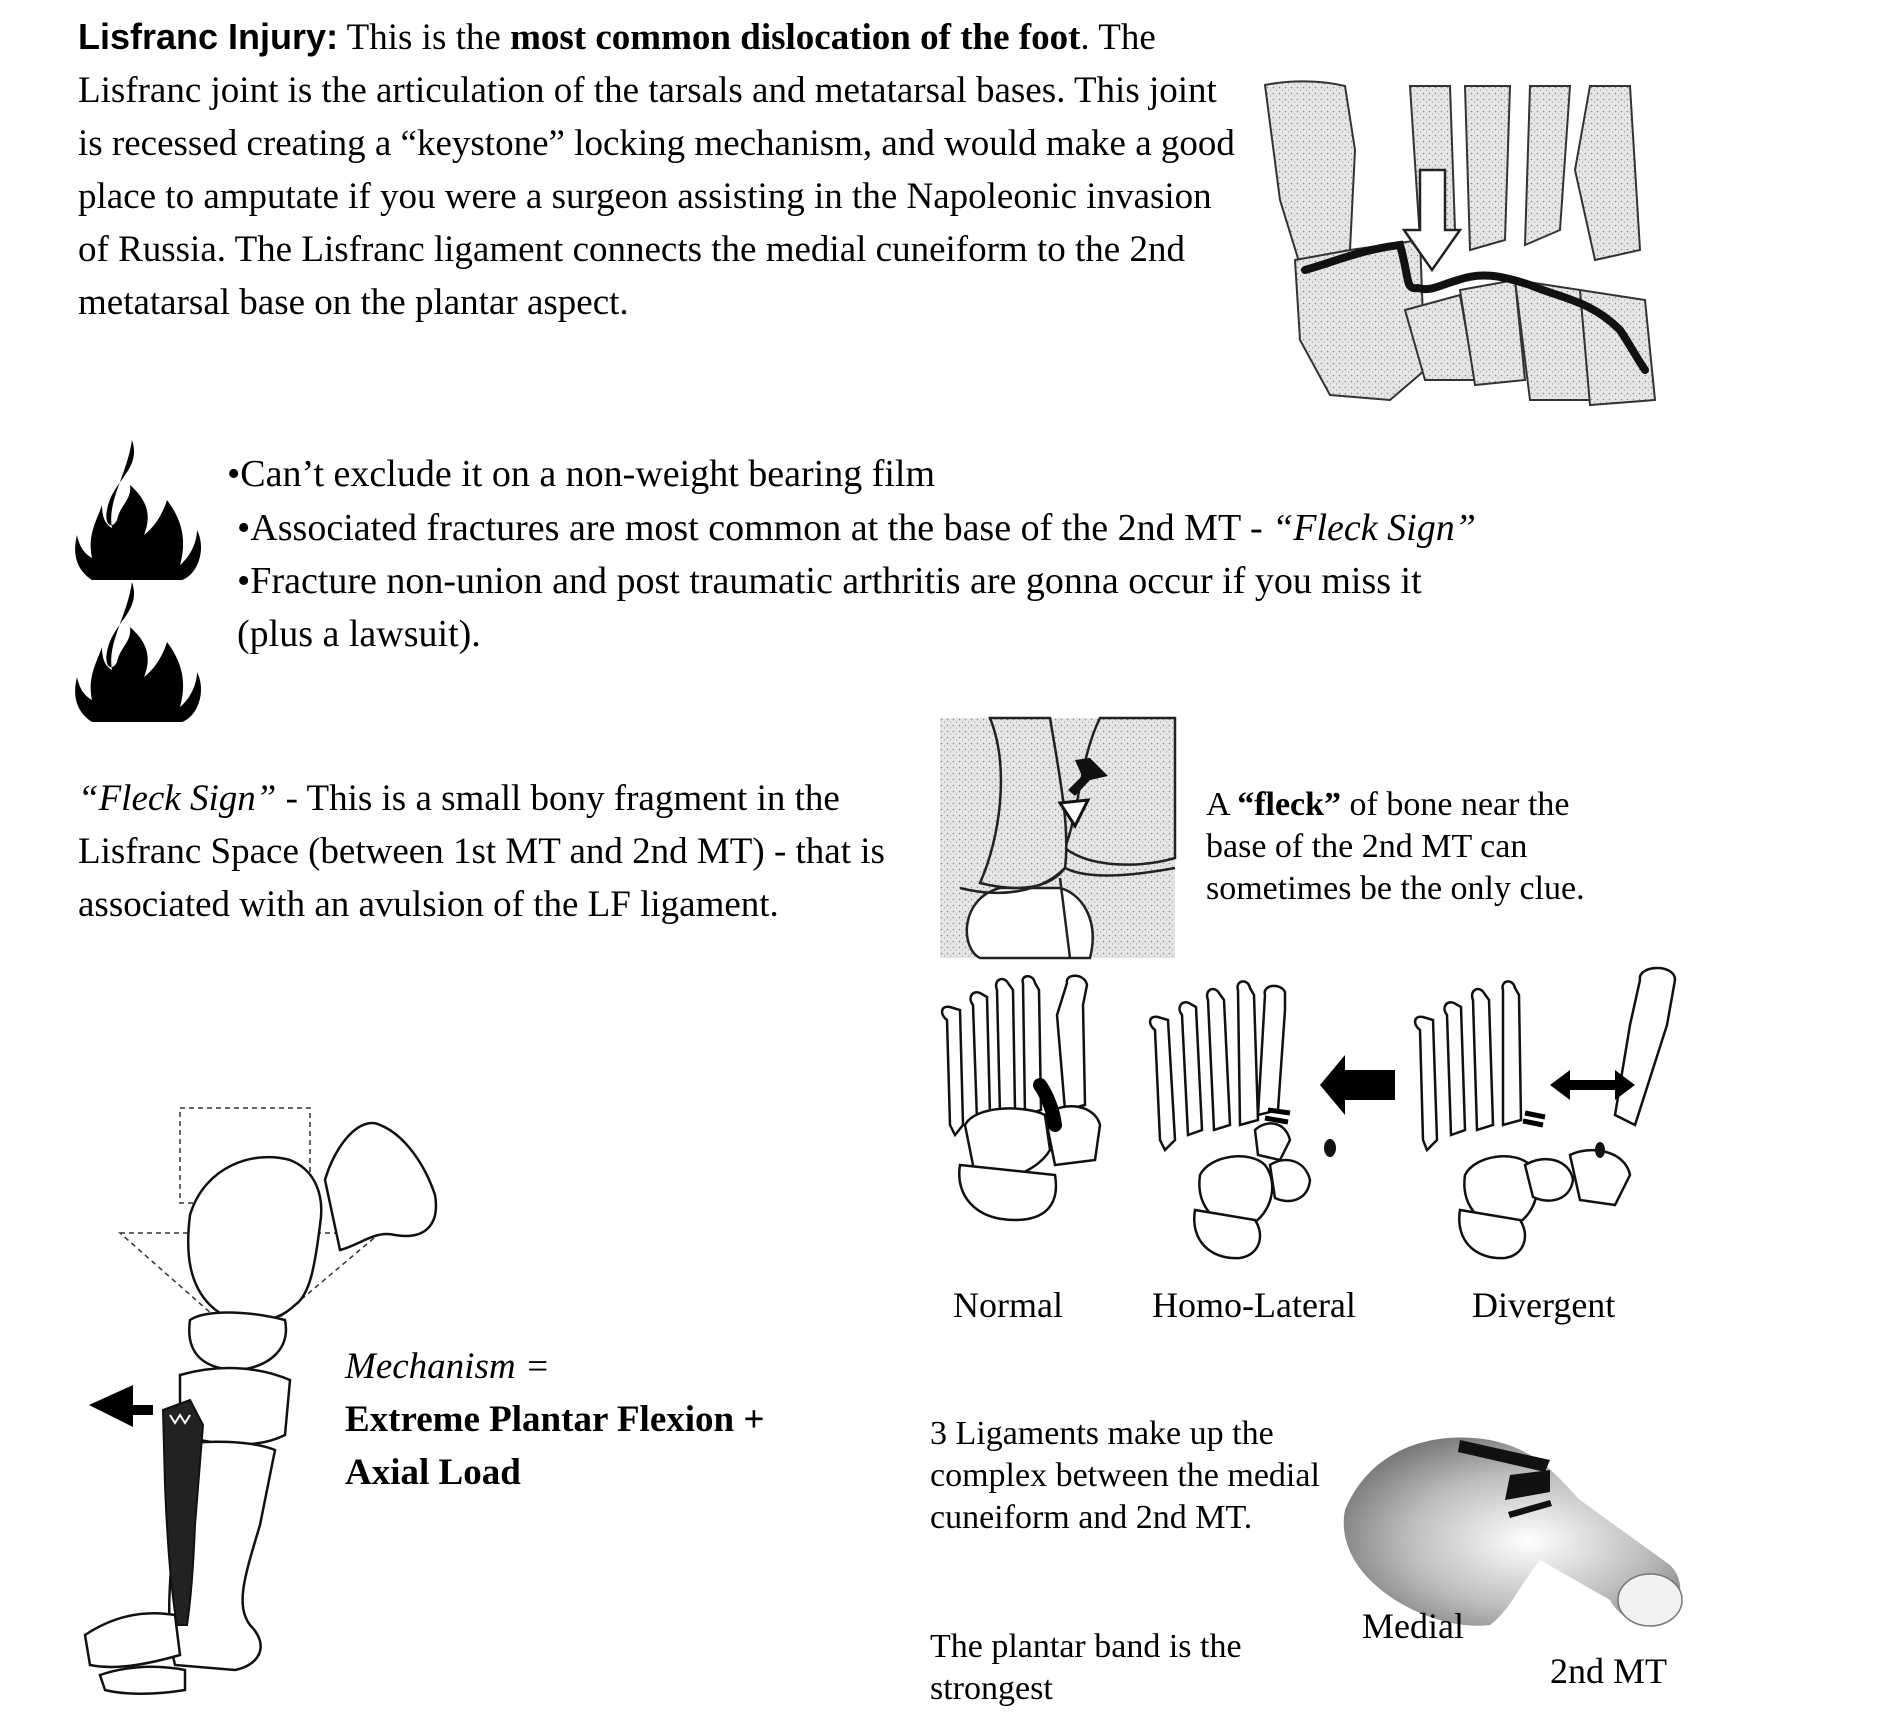 The width and height of the screenshot is (1888, 1728). What do you see at coordinates (1544, 1305) in the screenshot?
I see `label-divergent: Divergent` at bounding box center [1544, 1305].